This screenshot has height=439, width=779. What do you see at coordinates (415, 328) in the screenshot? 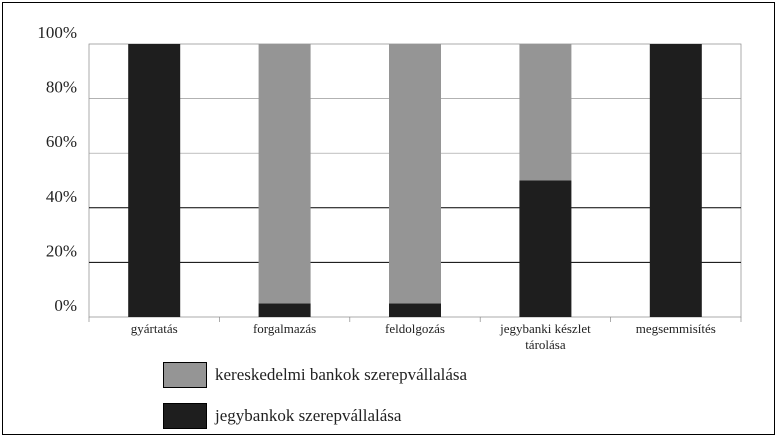
I see `x-tick-label-2: feldolgozás` at bounding box center [415, 328].